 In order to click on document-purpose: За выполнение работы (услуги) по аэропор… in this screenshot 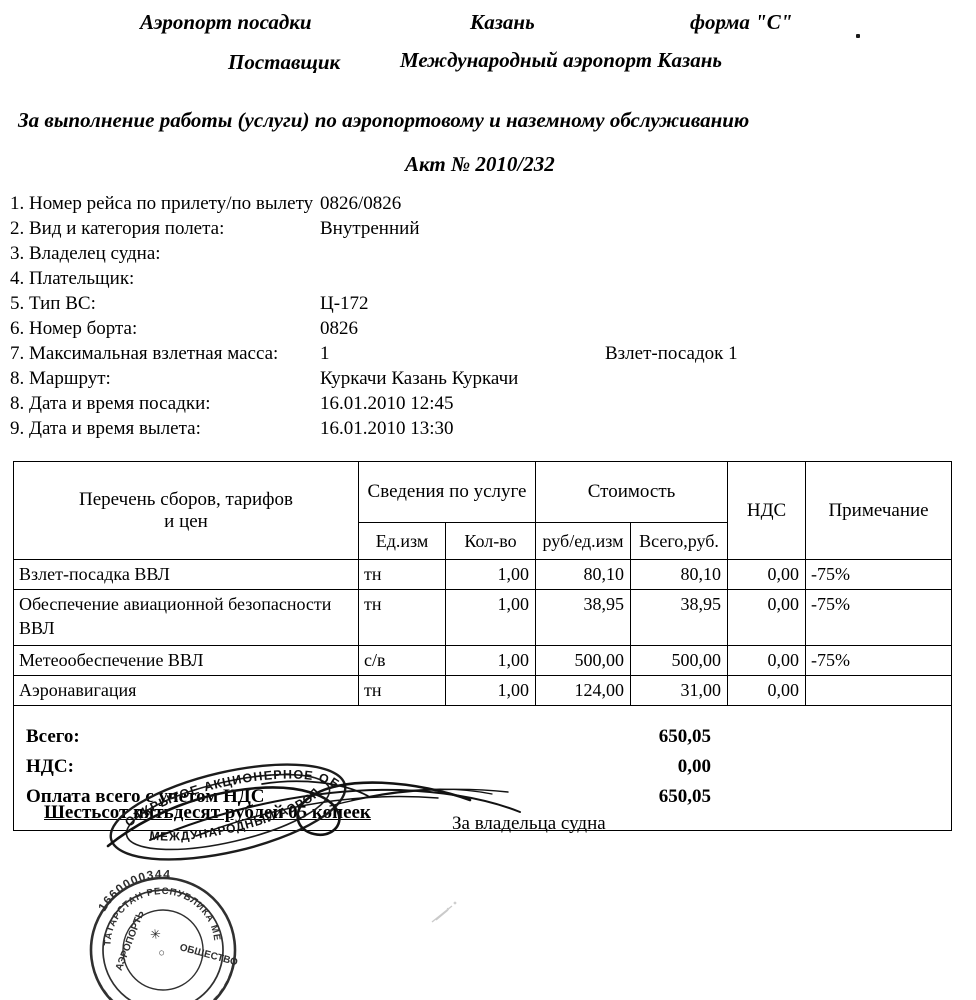, I will do `click(384, 120)`.